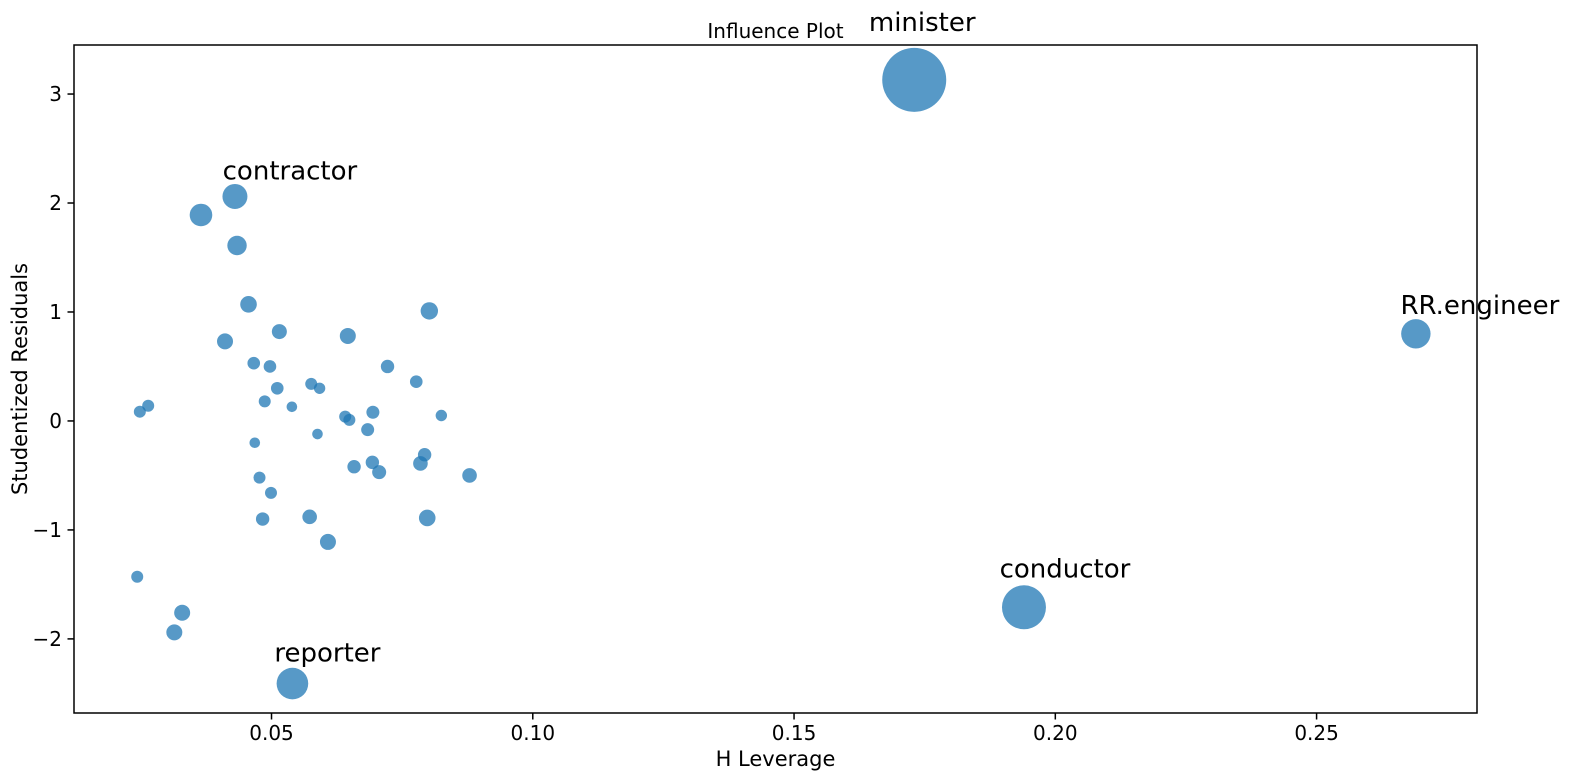 The image size is (1573, 778). What do you see at coordinates (327, 654) in the screenshot?
I see `point-label-reporter: reporter` at bounding box center [327, 654].